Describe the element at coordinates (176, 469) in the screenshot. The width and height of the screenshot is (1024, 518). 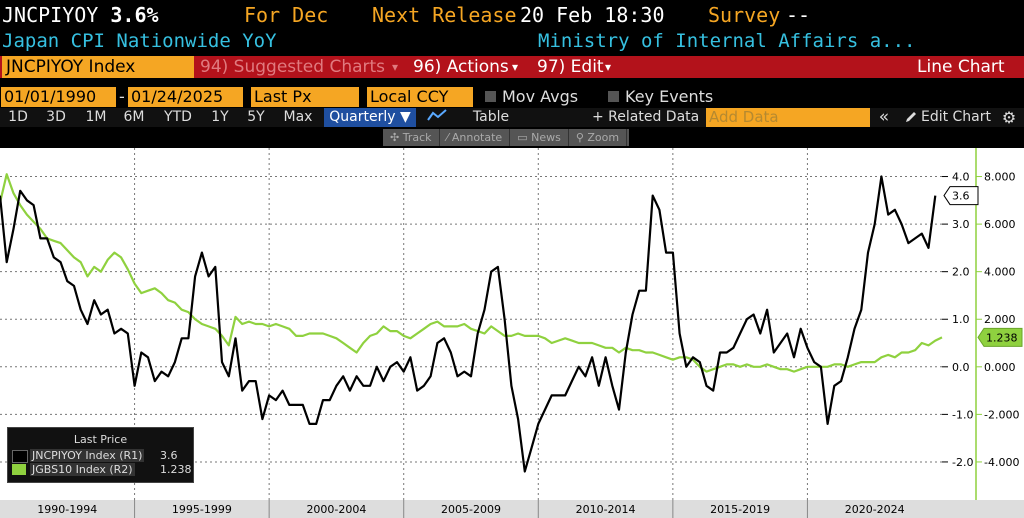
I see `legend-value-jgb: 1.238` at that location.